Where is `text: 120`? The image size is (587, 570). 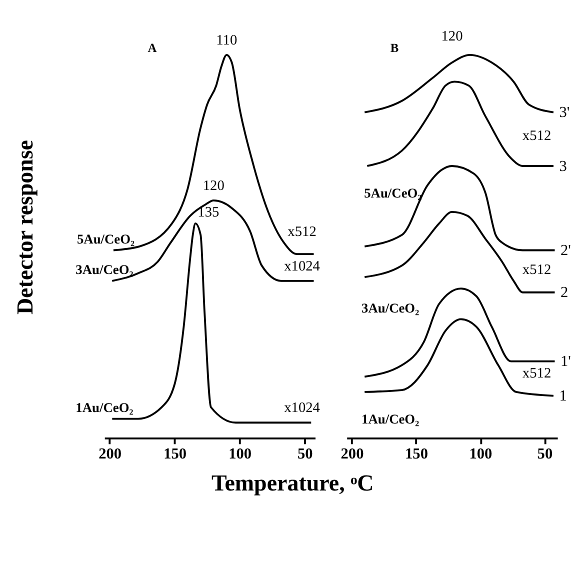 text: 120 is located at coordinates (452, 36).